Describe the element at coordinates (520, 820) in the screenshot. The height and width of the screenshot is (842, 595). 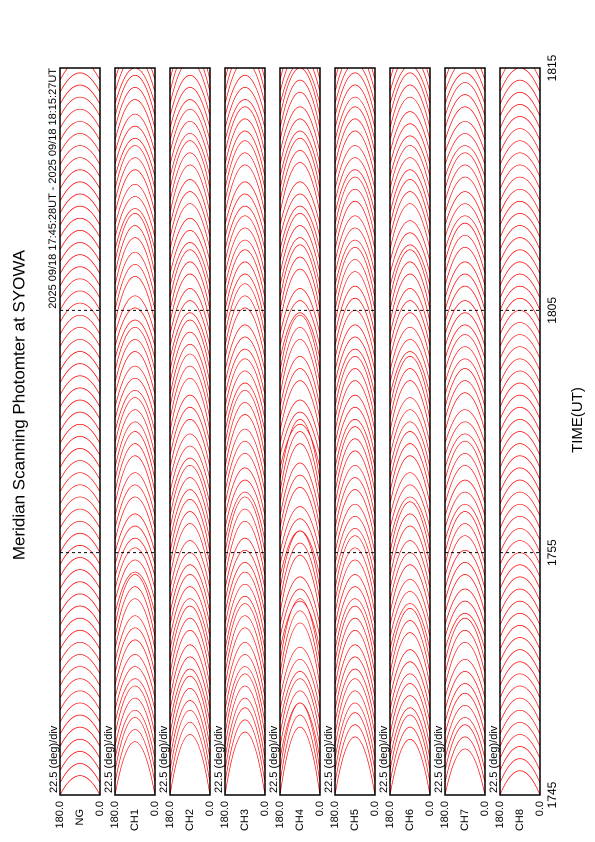
I see `channel-label: CH8` at that location.